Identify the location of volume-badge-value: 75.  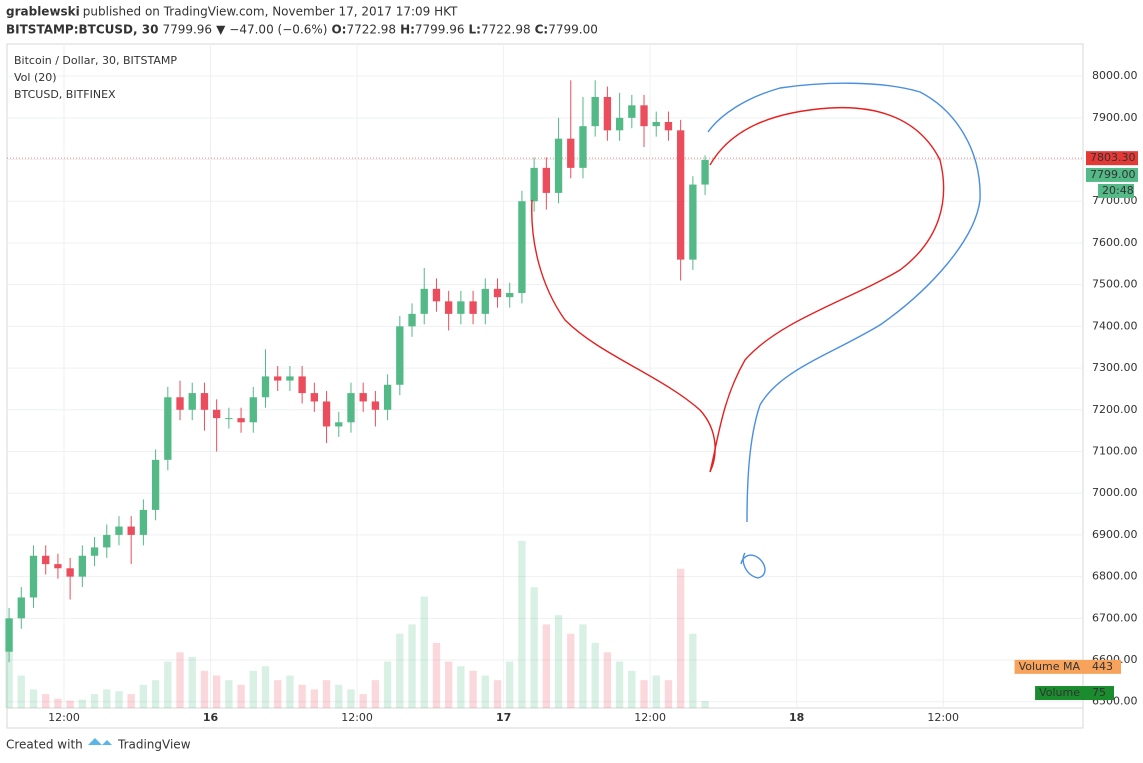
(1099, 692).